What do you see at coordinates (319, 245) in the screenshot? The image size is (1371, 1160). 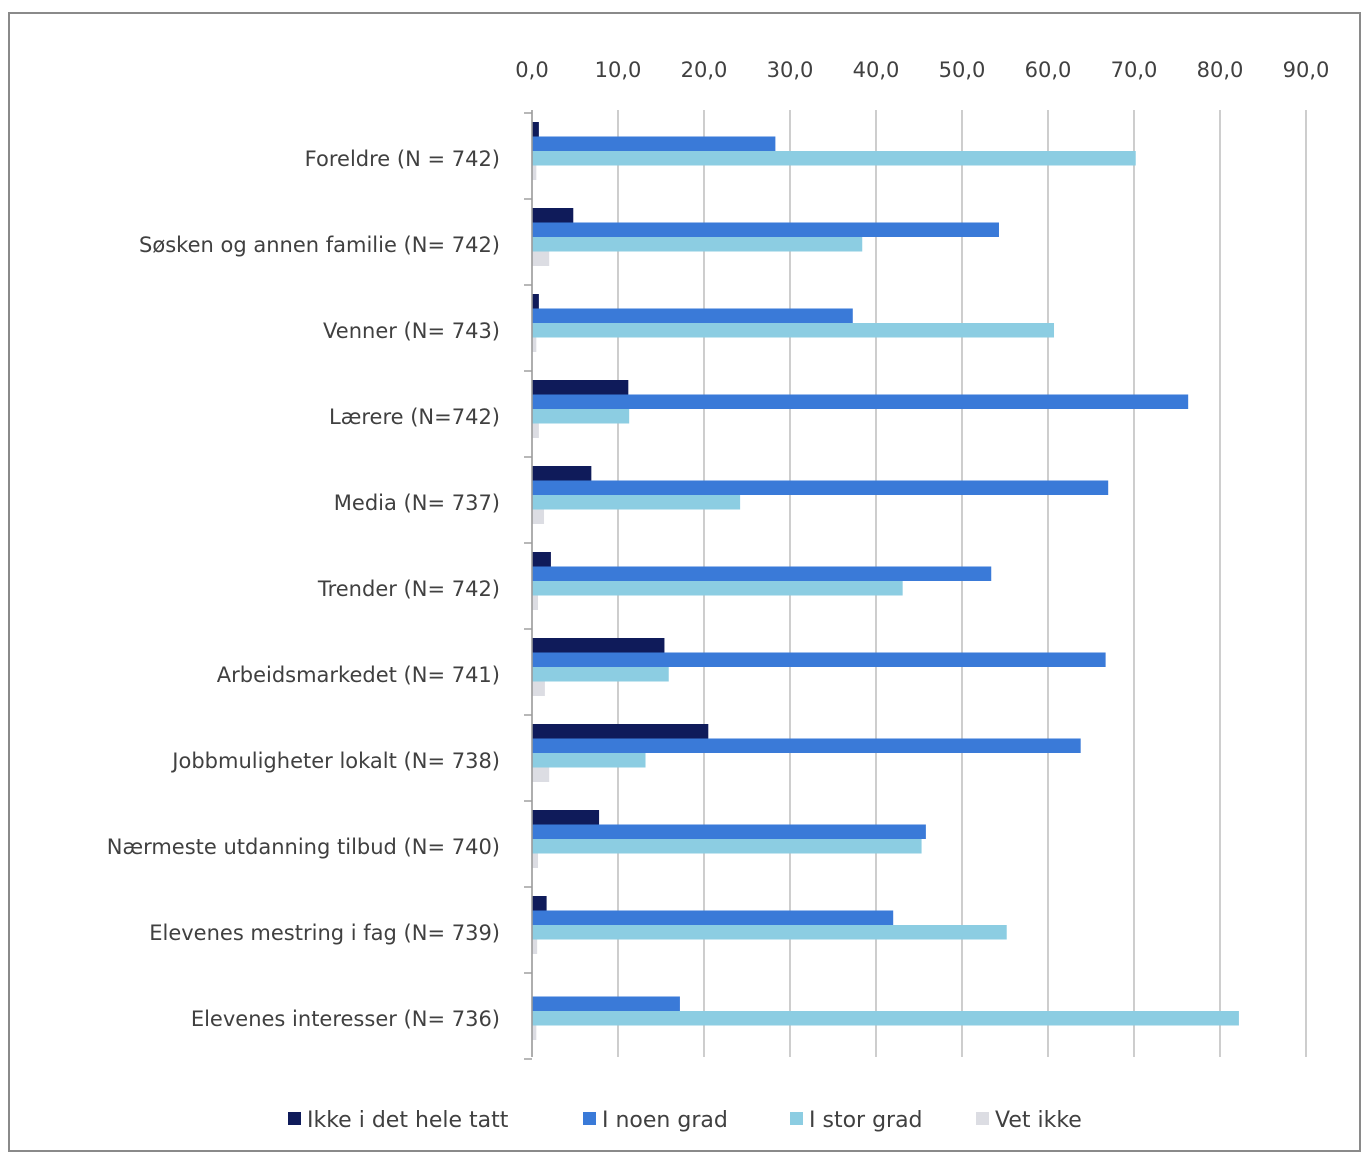 I see `category-label: Søsken og annen familie (N= 742)` at bounding box center [319, 245].